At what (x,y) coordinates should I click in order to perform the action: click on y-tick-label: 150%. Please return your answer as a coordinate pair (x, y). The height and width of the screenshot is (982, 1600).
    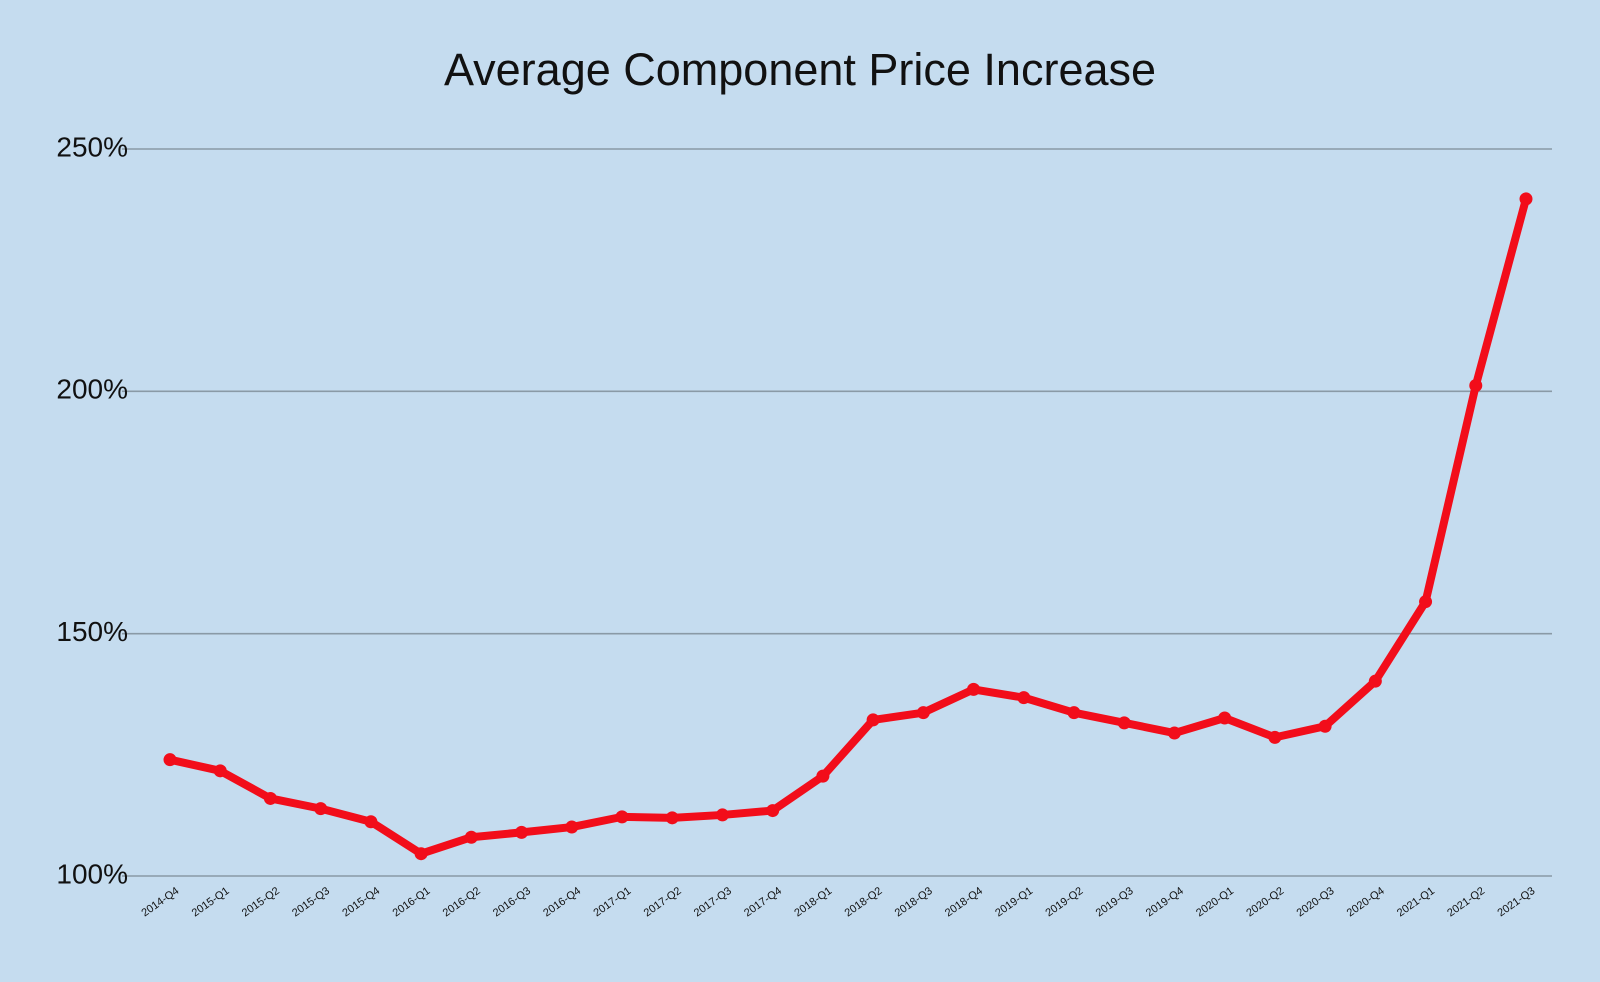
    Looking at the image, I should click on (92, 631).